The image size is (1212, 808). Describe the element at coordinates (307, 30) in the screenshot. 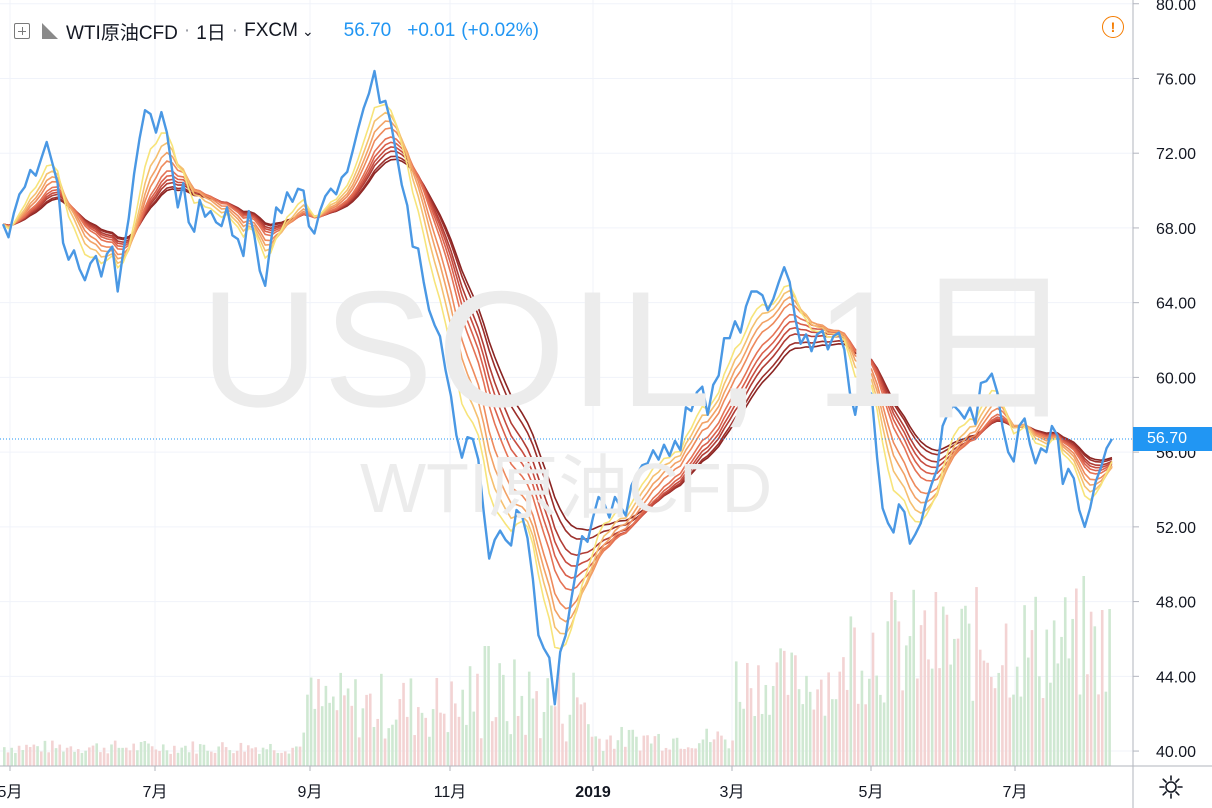

I see `chevron-down-icon: ⌄` at that location.